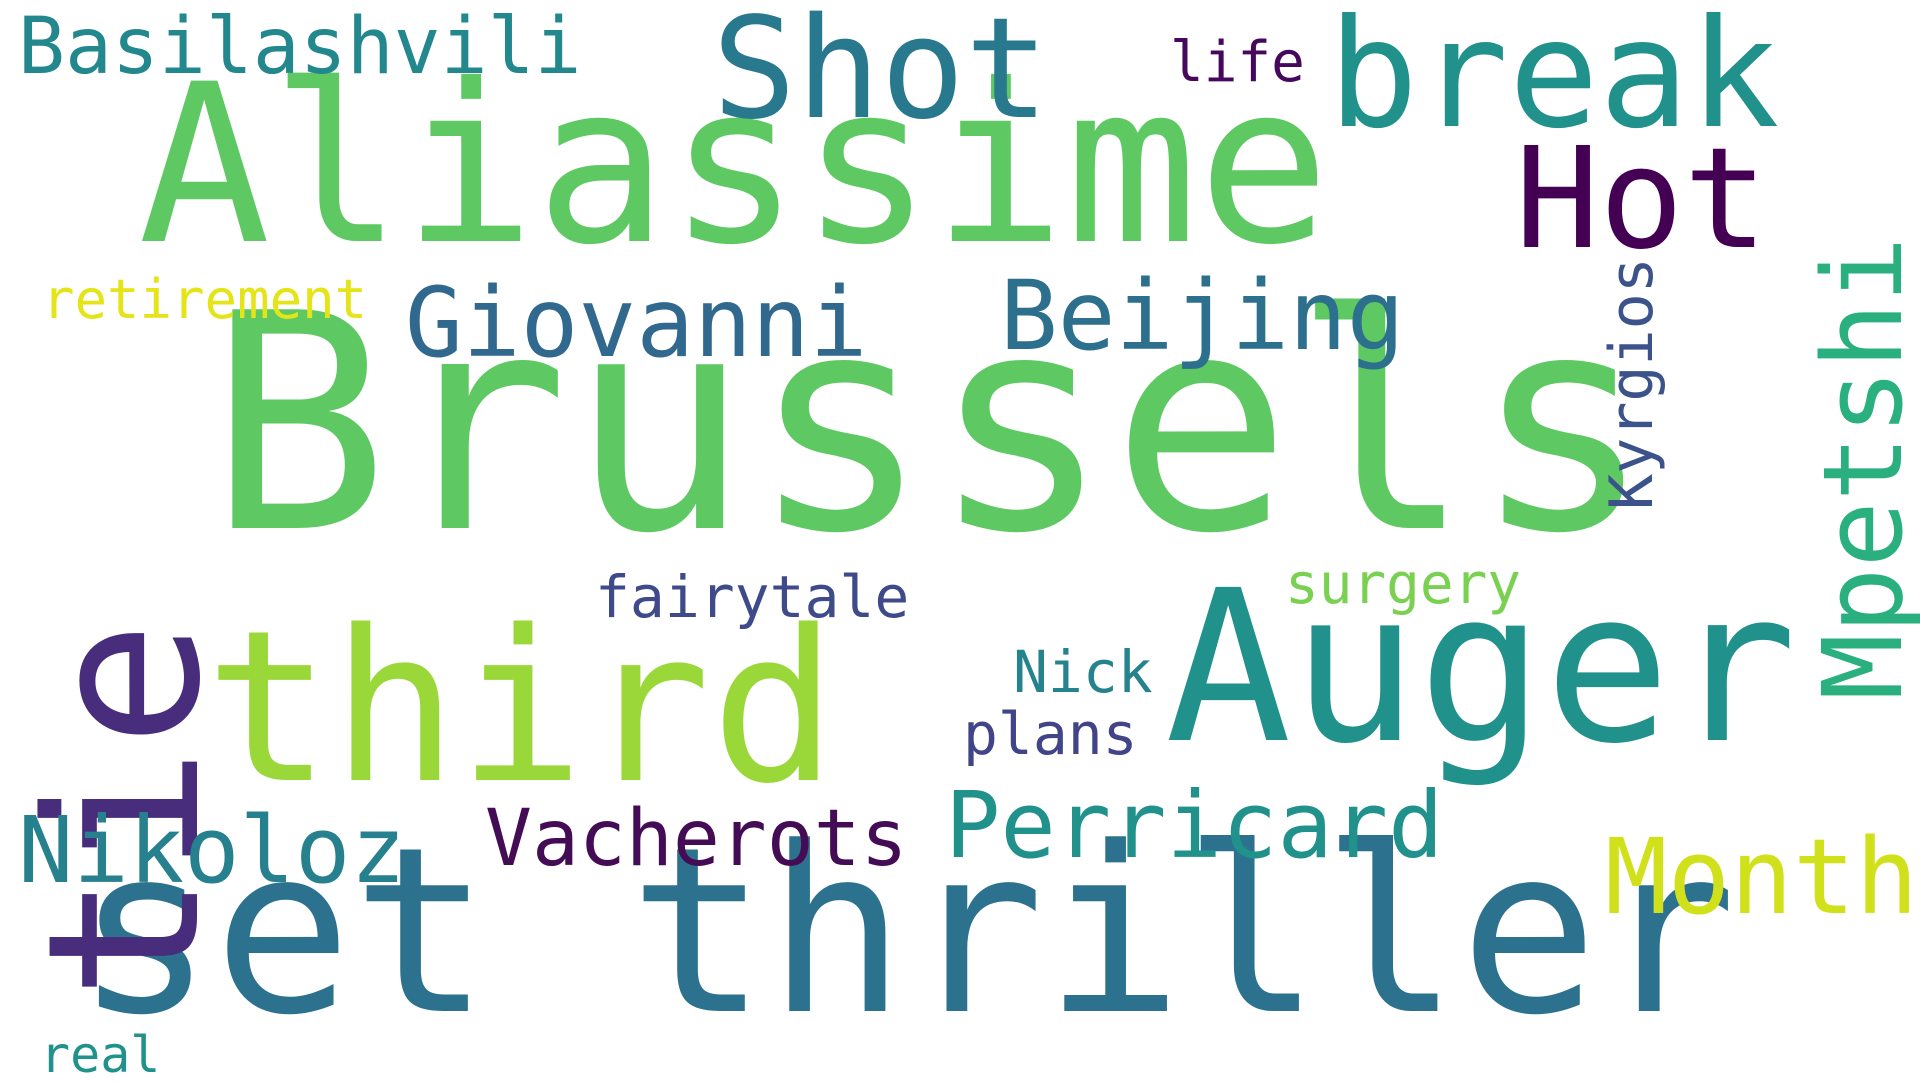  Describe the element at coordinates (1641, 199) in the screenshot. I see `word-hot: Hot` at that location.